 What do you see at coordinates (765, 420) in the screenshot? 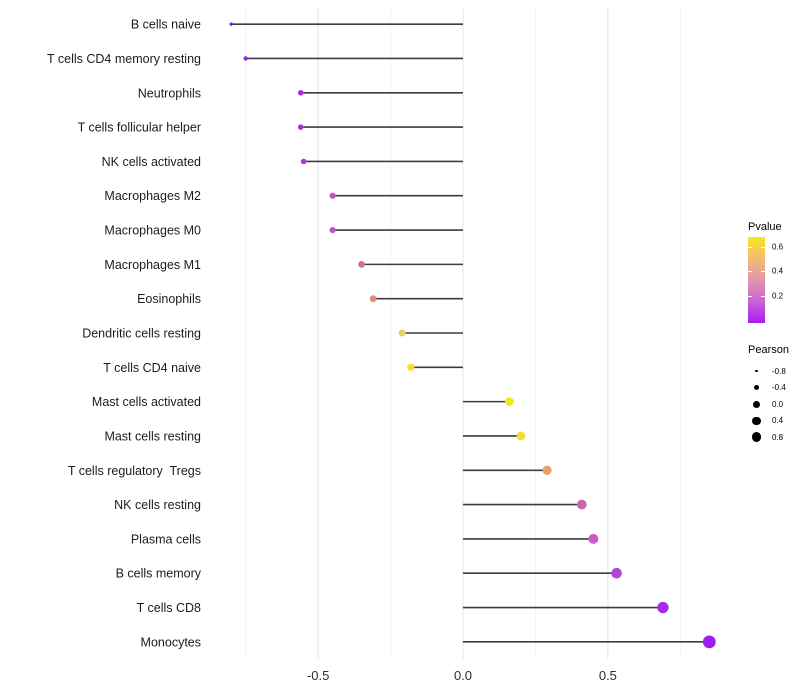
I see `pearson-legend-item: 0.4` at bounding box center [765, 420].